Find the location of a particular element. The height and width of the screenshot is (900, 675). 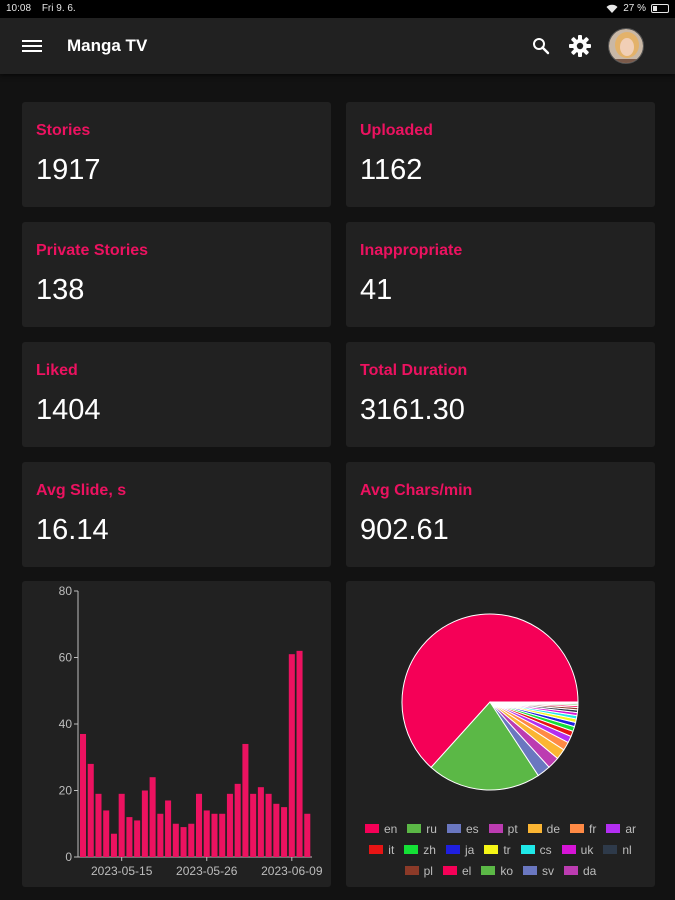

search-icon is located at coordinates (541, 46).